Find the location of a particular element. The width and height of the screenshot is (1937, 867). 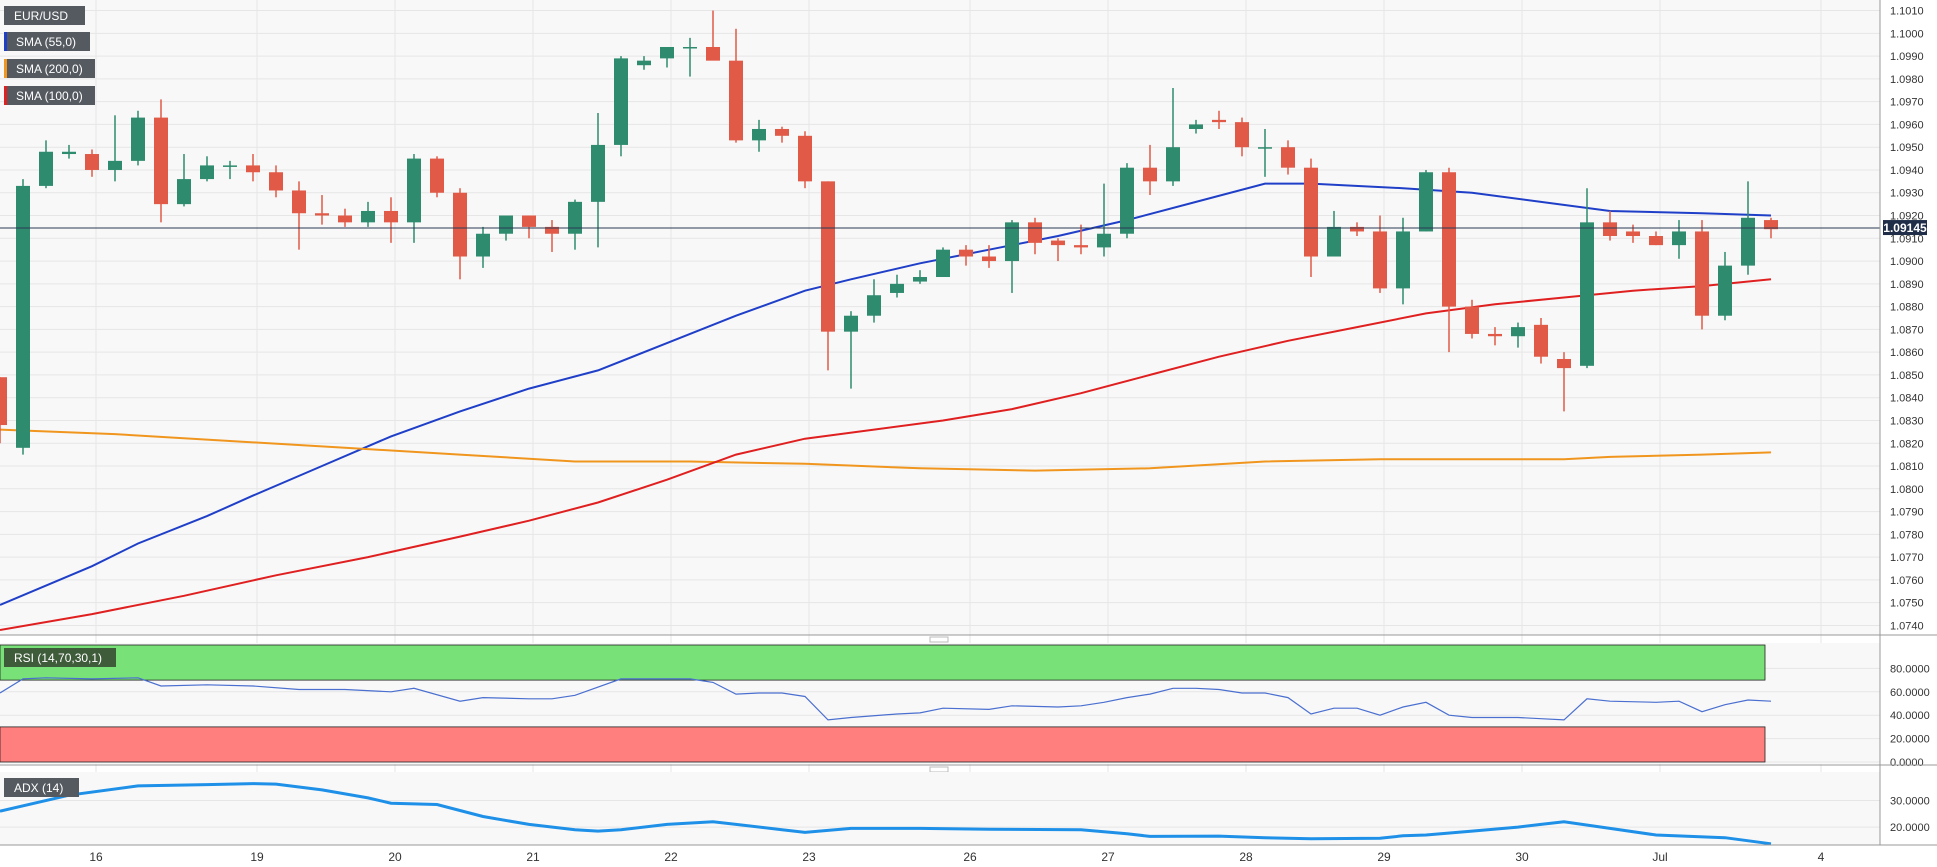

price-tick-label: 1.1000 is located at coordinates (1907, 34).